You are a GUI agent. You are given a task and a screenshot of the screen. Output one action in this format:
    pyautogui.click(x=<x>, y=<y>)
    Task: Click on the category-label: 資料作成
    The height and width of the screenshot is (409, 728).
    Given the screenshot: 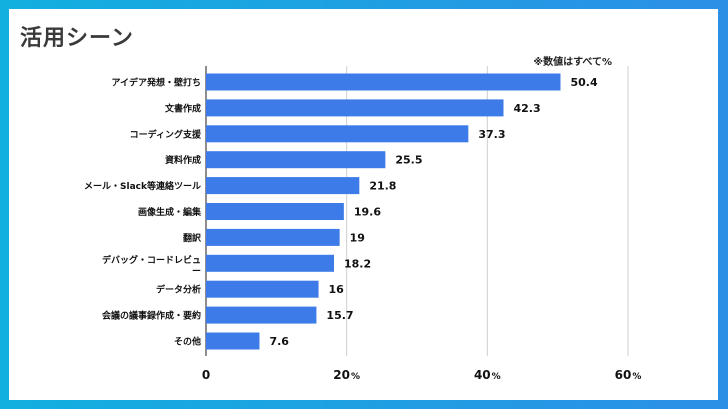 What is the action you would take?
    pyautogui.click(x=183, y=160)
    